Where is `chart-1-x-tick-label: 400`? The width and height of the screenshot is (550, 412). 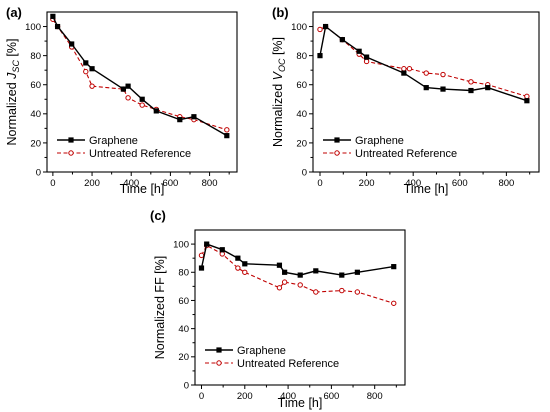
chart-1-x-tick-label: 400 is located at coordinates (131, 183).